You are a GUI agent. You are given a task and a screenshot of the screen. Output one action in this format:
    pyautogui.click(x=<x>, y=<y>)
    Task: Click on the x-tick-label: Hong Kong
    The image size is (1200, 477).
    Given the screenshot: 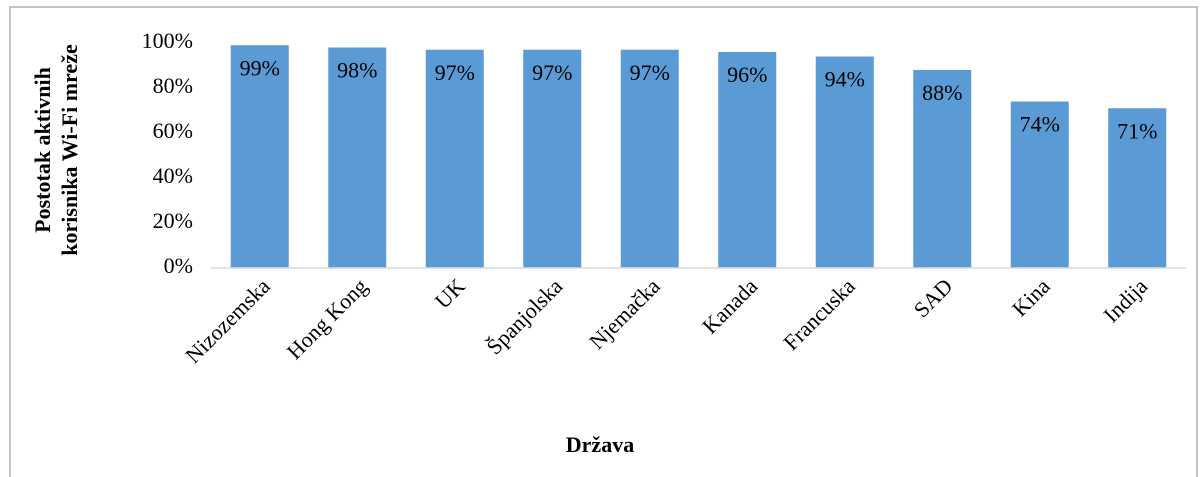 What is the action you would take?
    pyautogui.click(x=327, y=318)
    